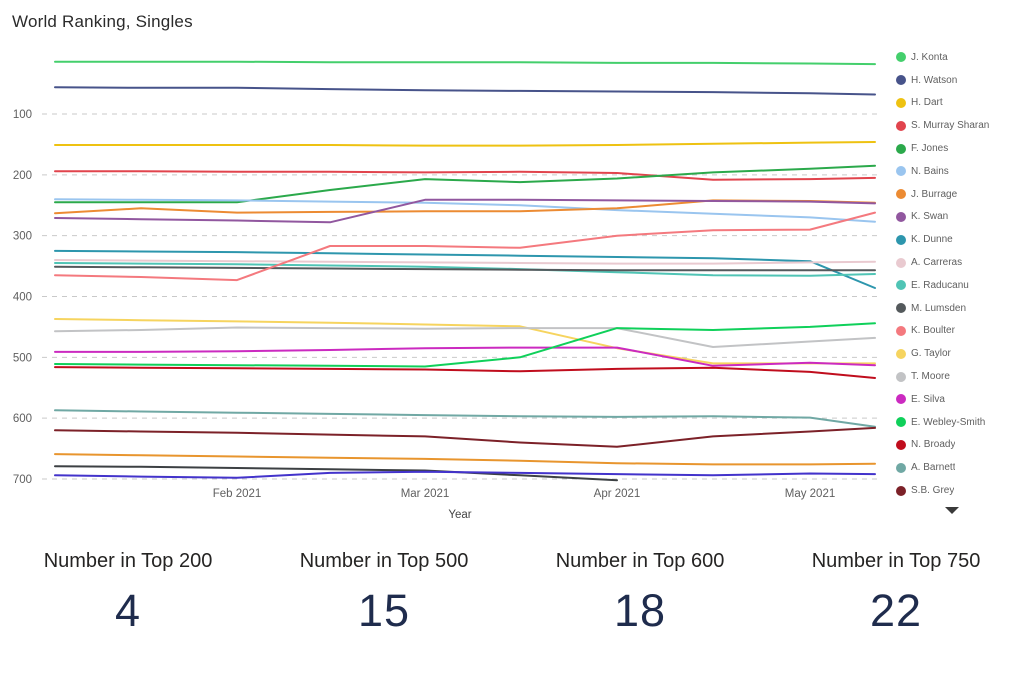 Image resolution: width=1024 pixels, height=677 pixels. What do you see at coordinates (617, 494) in the screenshot?
I see `x-tick-label-3: Apr 2021` at bounding box center [617, 494].